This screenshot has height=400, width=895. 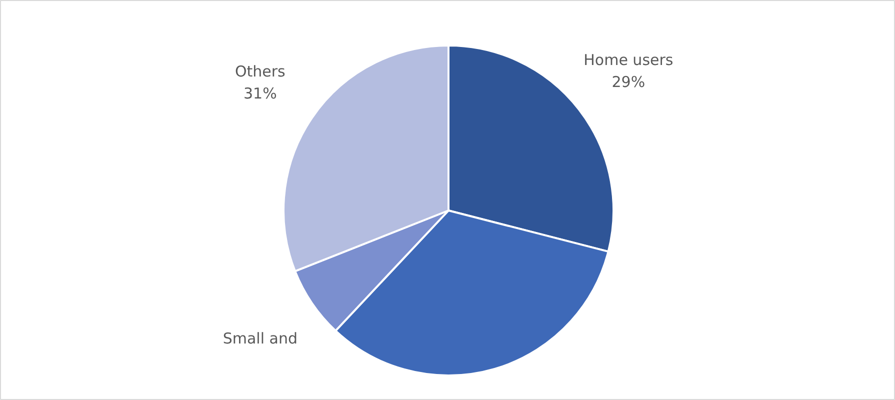 I want to click on data-label: 31%, so click(x=260, y=93).